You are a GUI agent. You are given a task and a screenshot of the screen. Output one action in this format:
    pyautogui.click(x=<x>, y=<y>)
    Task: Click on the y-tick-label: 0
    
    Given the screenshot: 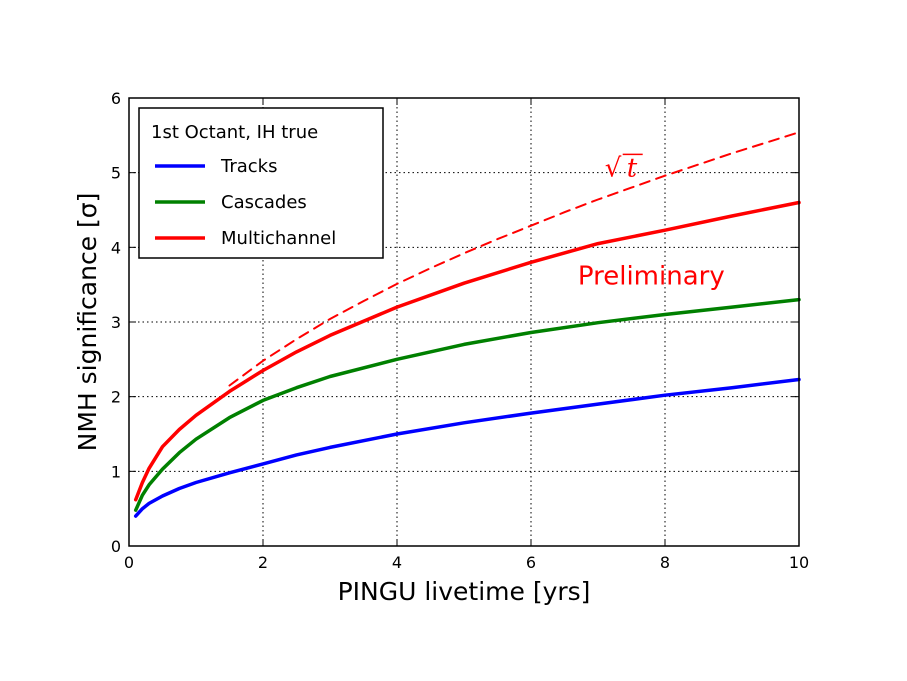 What is the action you would take?
    pyautogui.click(x=116, y=546)
    